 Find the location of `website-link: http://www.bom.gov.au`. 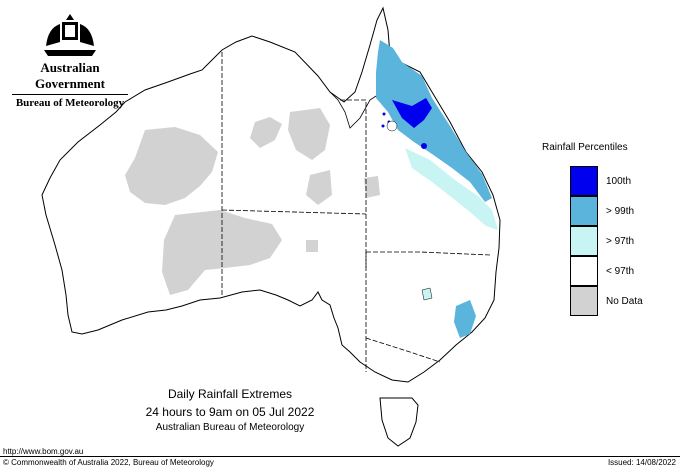

website-link: http://www.bom.gov.au is located at coordinates (43, 451).